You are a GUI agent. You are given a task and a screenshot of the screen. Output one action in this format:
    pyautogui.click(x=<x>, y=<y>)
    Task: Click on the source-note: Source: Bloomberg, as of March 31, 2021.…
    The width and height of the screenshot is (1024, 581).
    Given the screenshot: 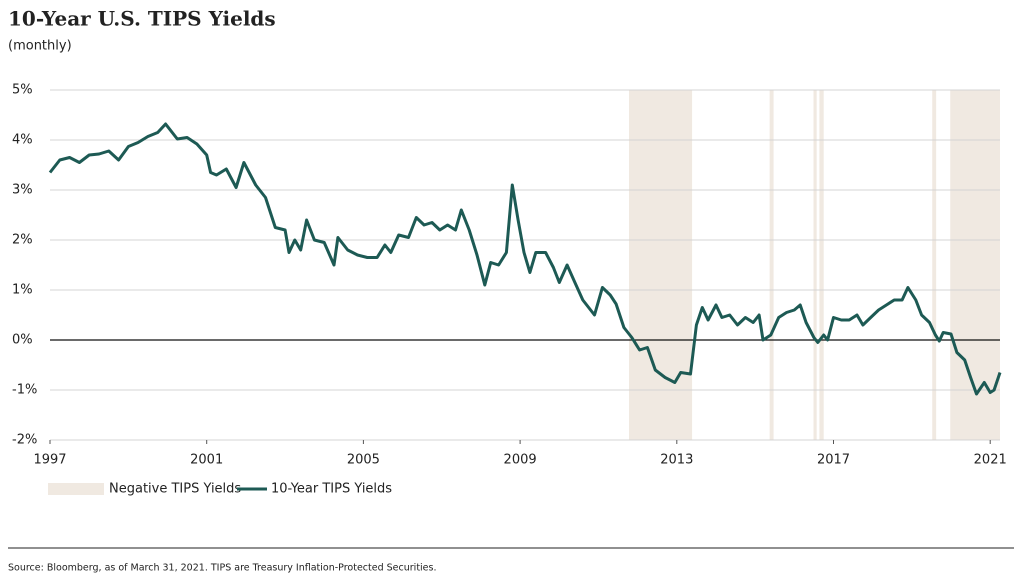 What is the action you would take?
    pyautogui.click(x=222, y=568)
    